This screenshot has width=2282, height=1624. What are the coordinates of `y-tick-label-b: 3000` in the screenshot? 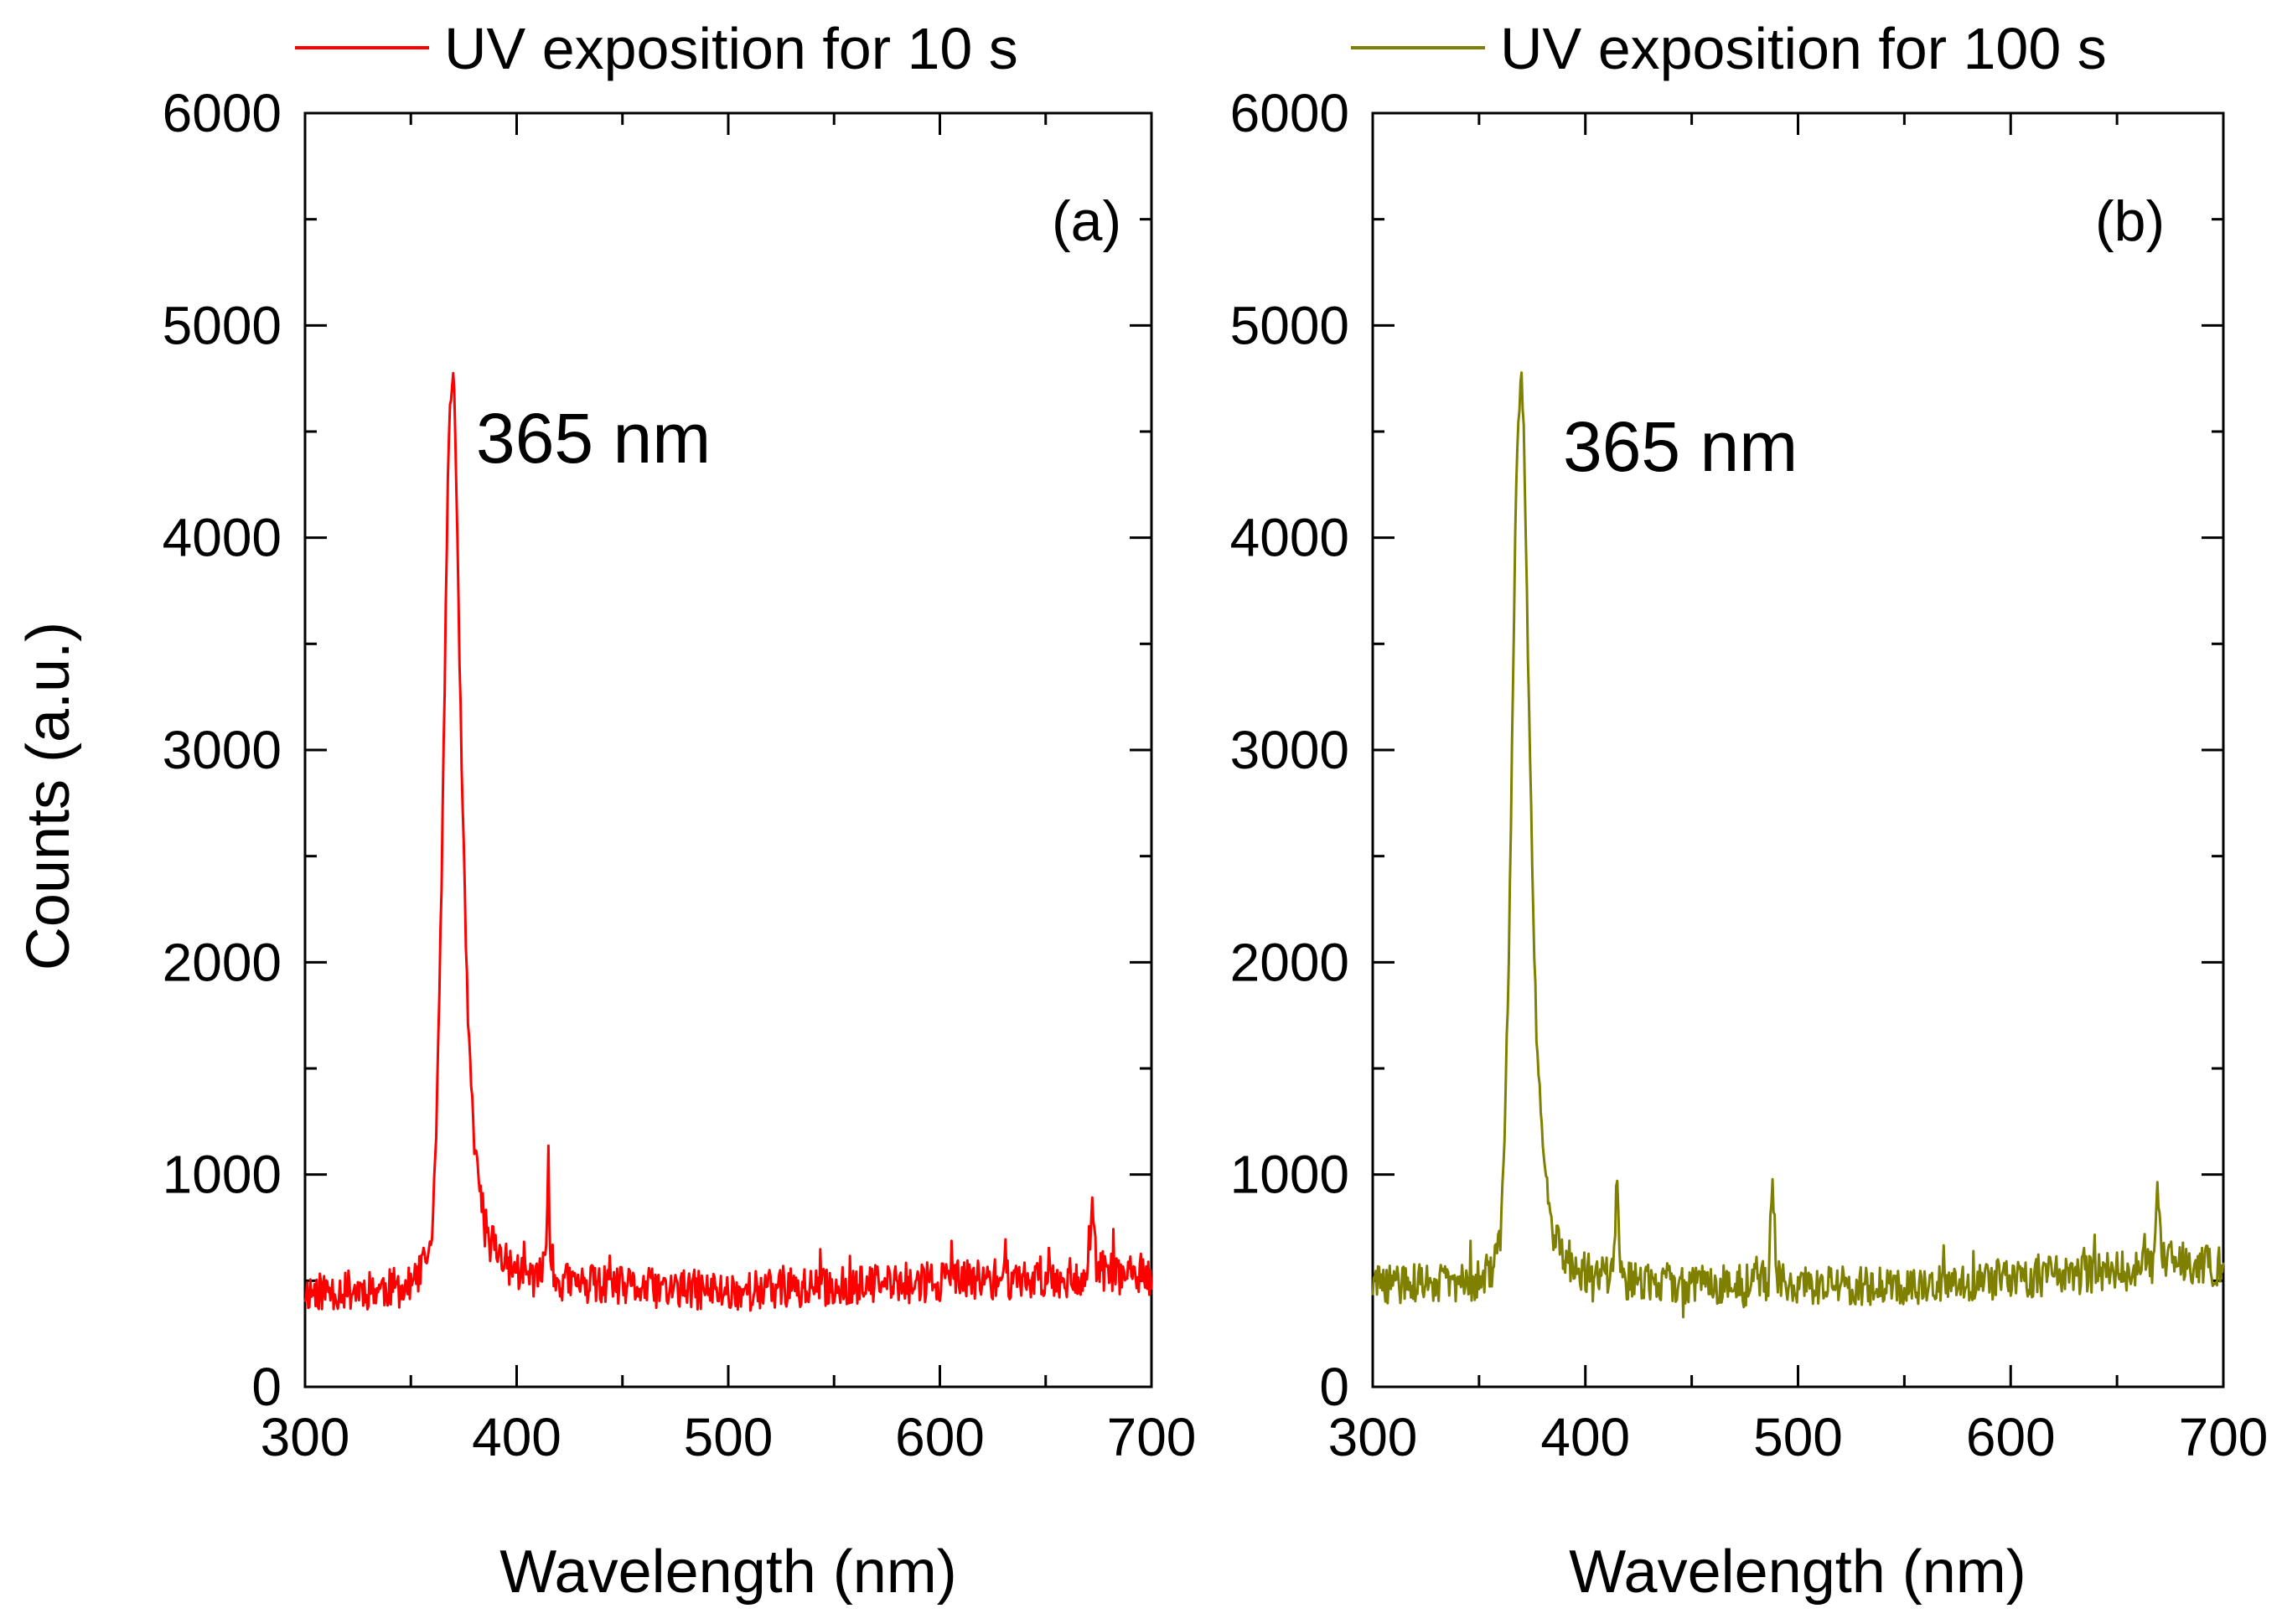 It's located at (1289, 750).